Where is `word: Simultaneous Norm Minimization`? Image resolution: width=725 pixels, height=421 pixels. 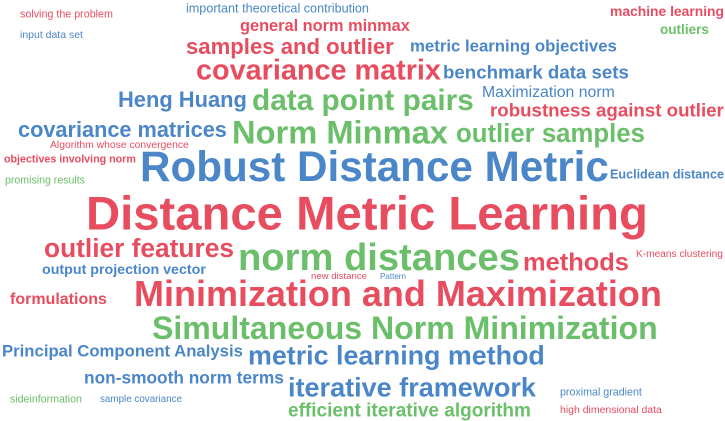 word: Simultaneous Norm Minimization is located at coordinates (405, 327).